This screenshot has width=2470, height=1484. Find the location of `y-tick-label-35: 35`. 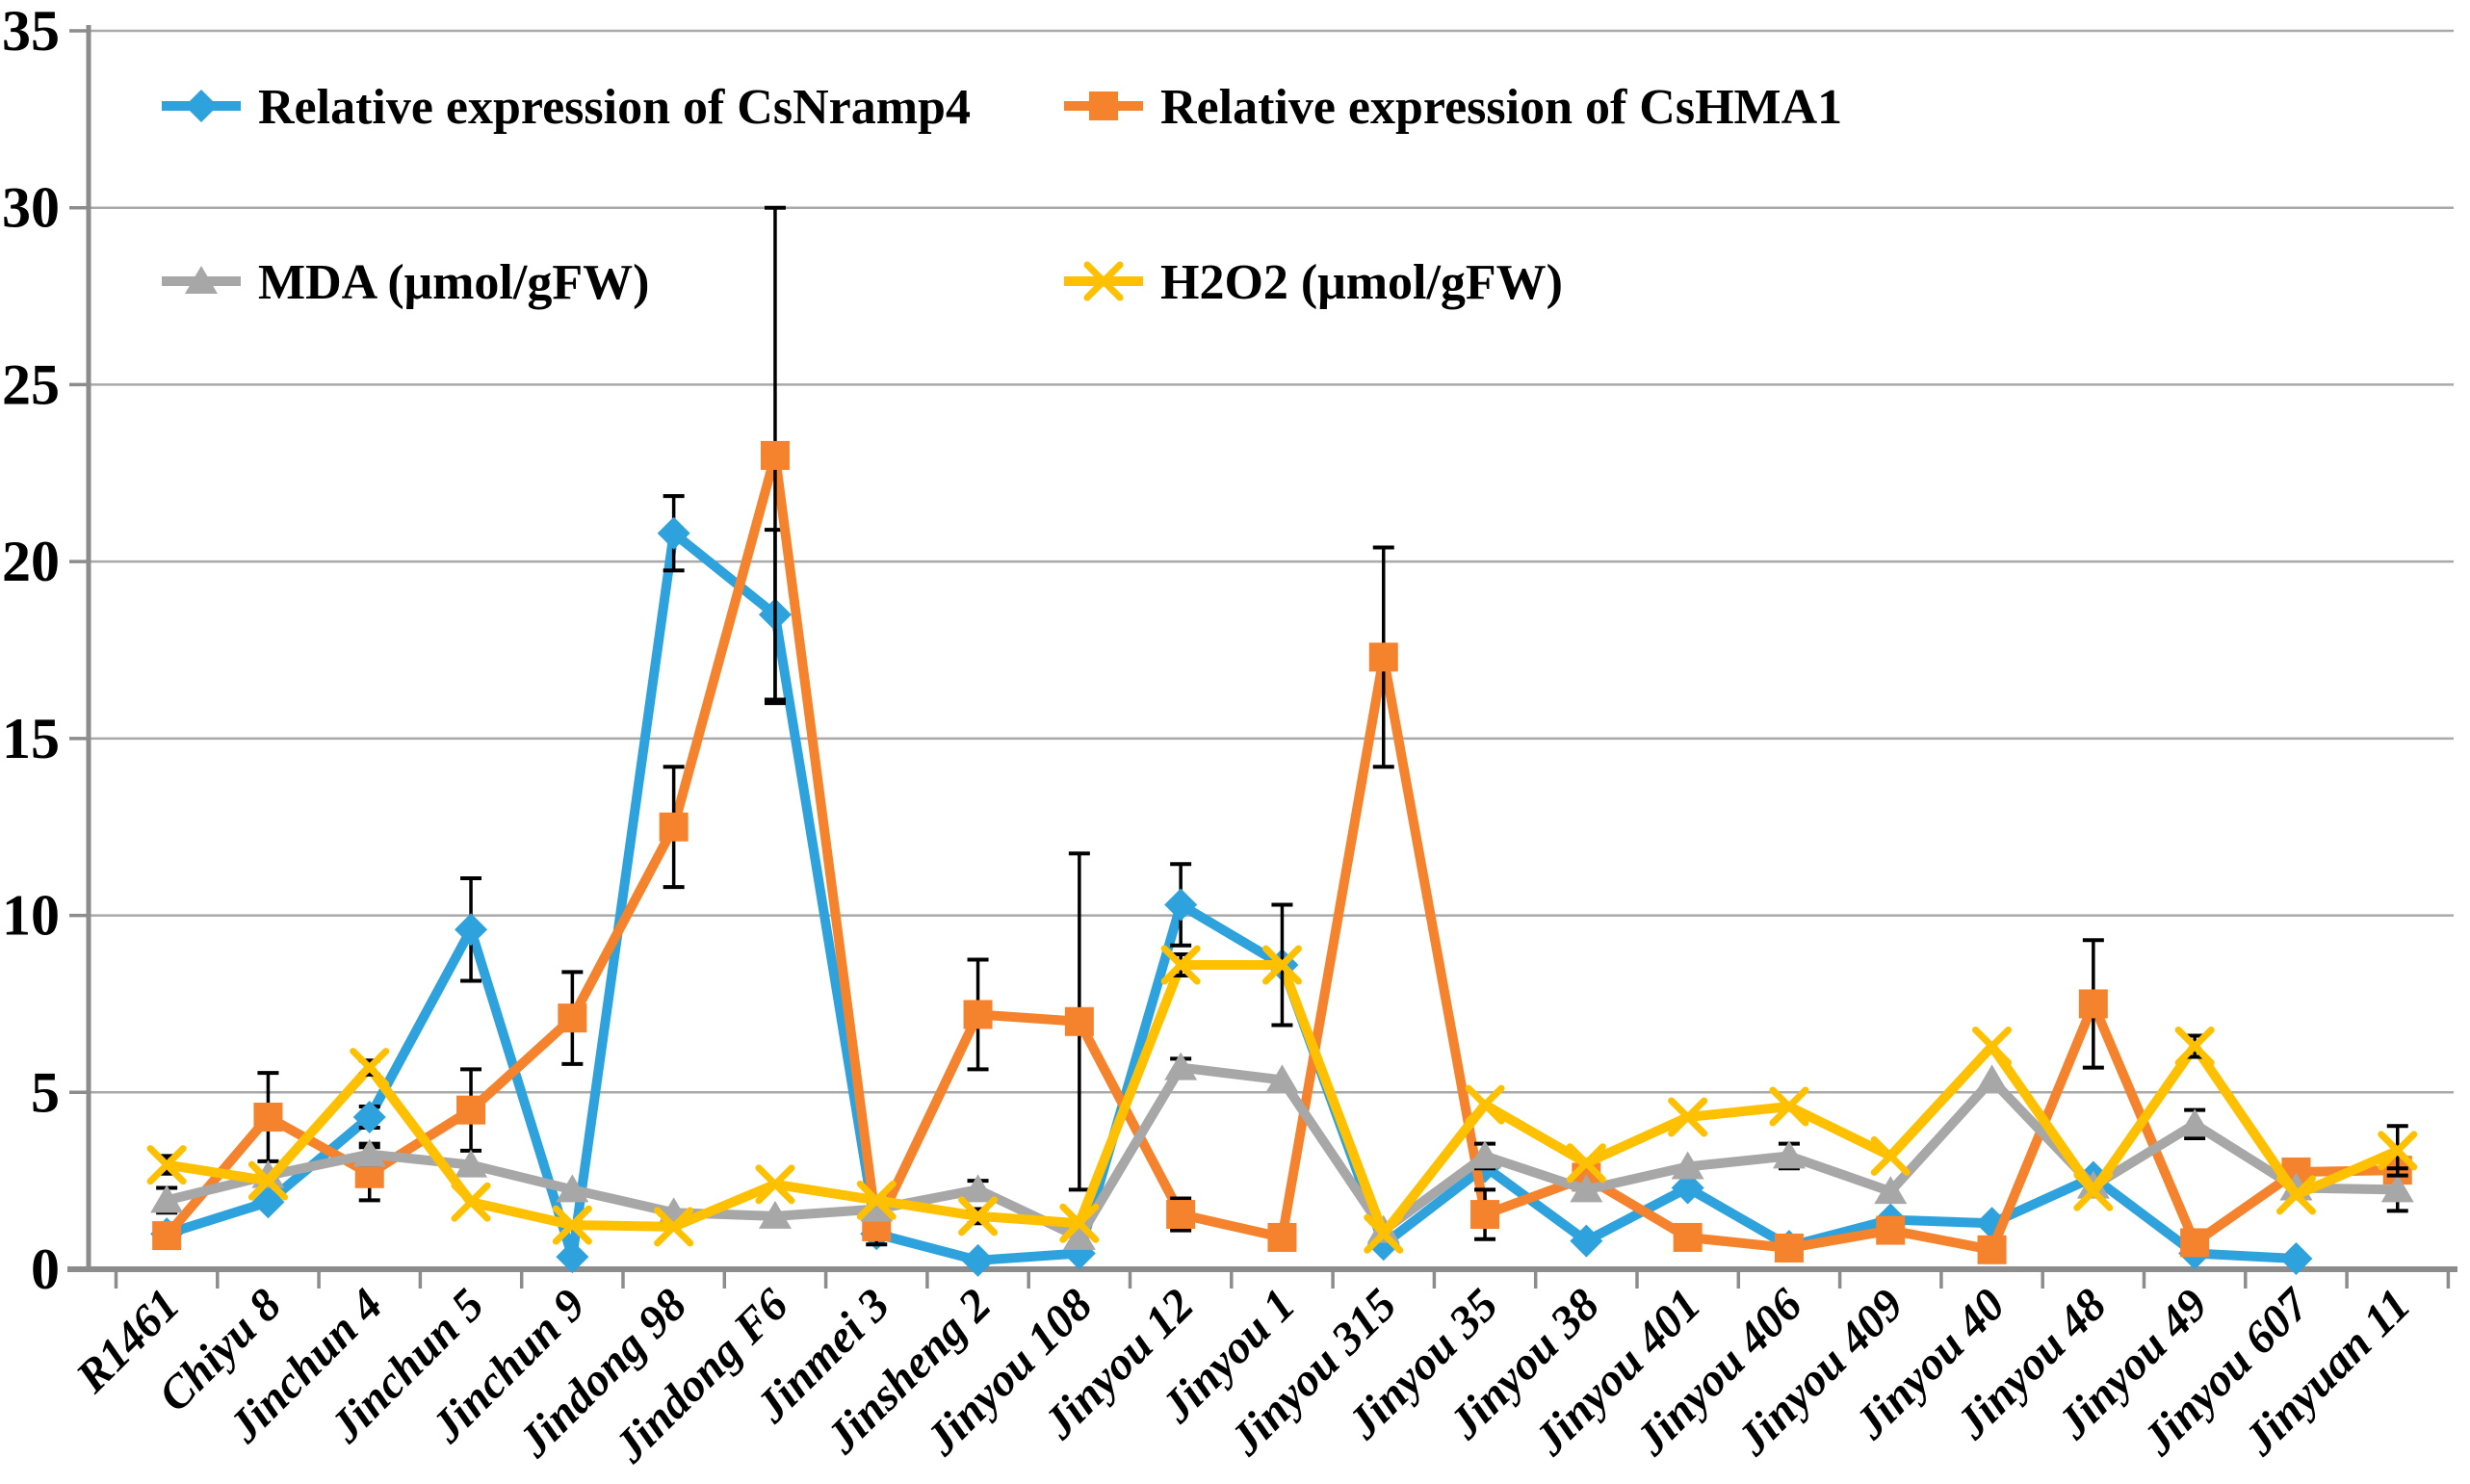

y-tick-label-35: 35 is located at coordinates (31, 32).